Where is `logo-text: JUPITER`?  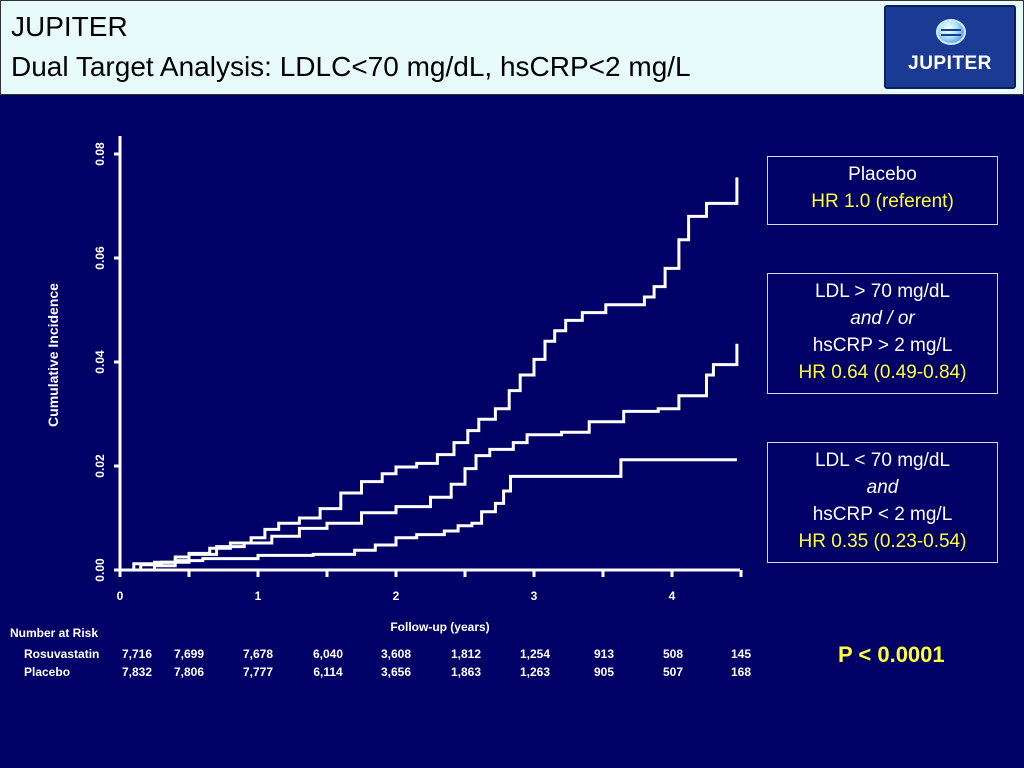 logo-text: JUPITER is located at coordinates (950, 63).